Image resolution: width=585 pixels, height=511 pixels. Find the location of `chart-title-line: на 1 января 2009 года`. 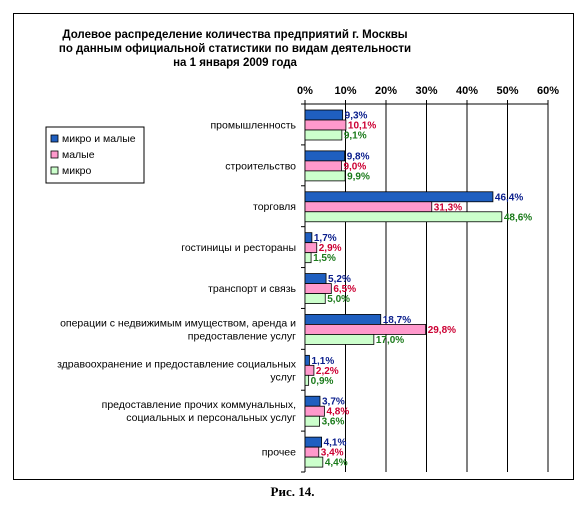

chart-title-line: на 1 января 2009 года is located at coordinates (235, 63).